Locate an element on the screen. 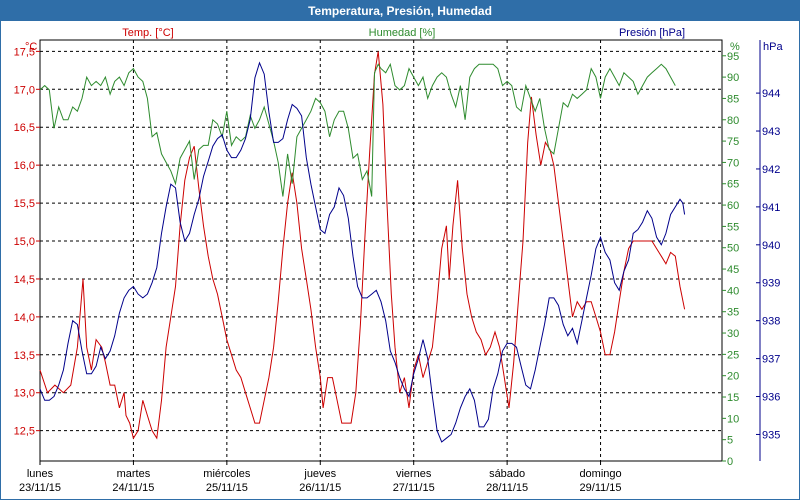 The width and height of the screenshot is (800, 500). temp-tick-label: 17,5 is located at coordinates (24, 52).